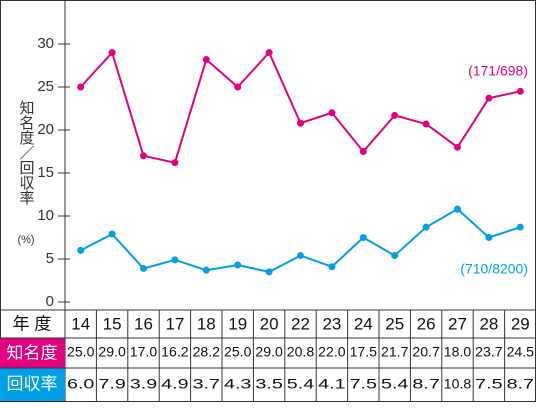 Image resolution: width=536 pixels, height=408 pixels. Describe the element at coordinates (45, 172) in the screenshot. I see `y-tick-label: 15` at that location.